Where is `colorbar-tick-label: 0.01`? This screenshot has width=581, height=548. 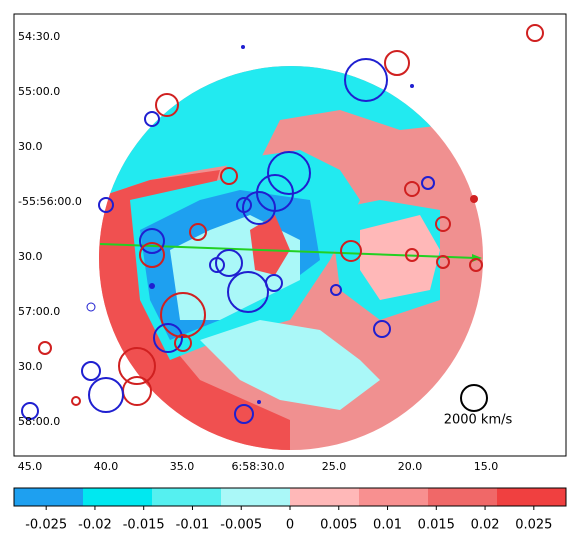 colorbar-tick-label: 0.01 is located at coordinates (387, 525).